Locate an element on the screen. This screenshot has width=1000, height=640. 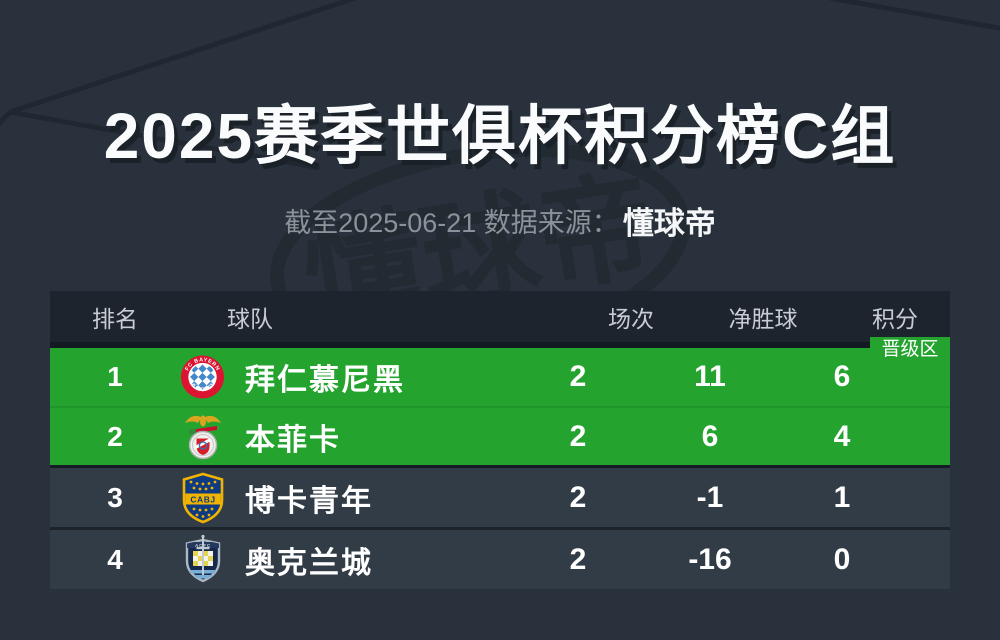
rank-value: 1 is located at coordinates (115, 376).